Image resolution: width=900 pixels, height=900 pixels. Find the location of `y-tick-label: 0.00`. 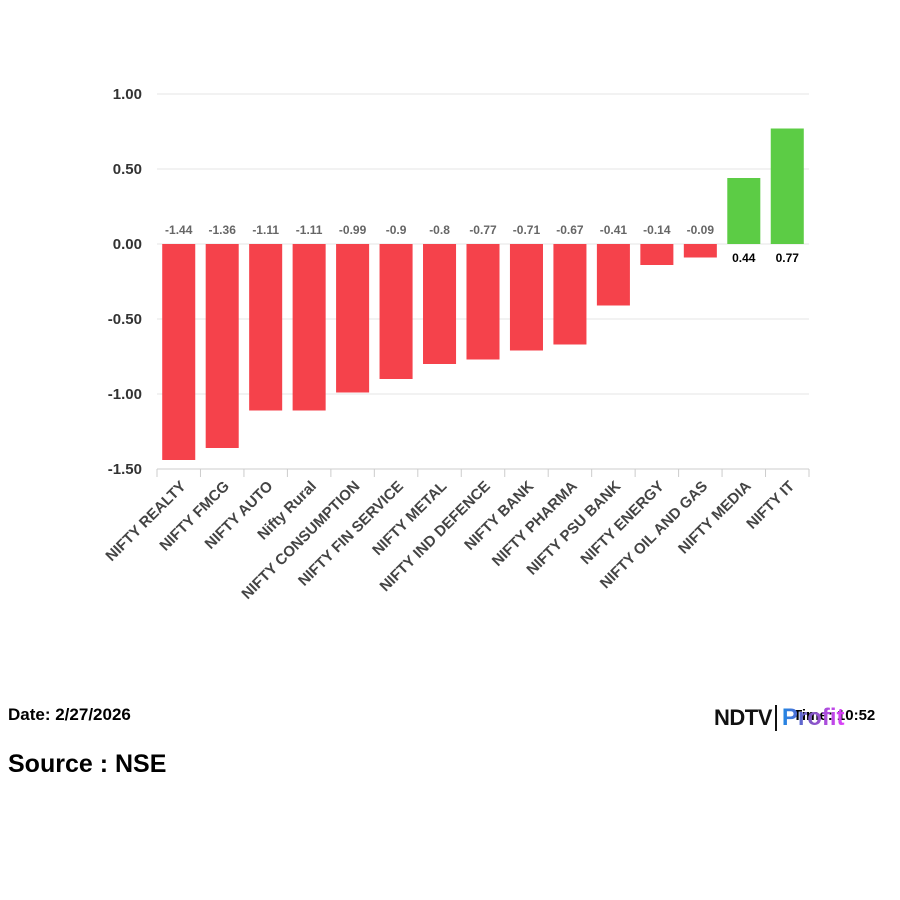

y-tick-label: 0.00 is located at coordinates (127, 244).